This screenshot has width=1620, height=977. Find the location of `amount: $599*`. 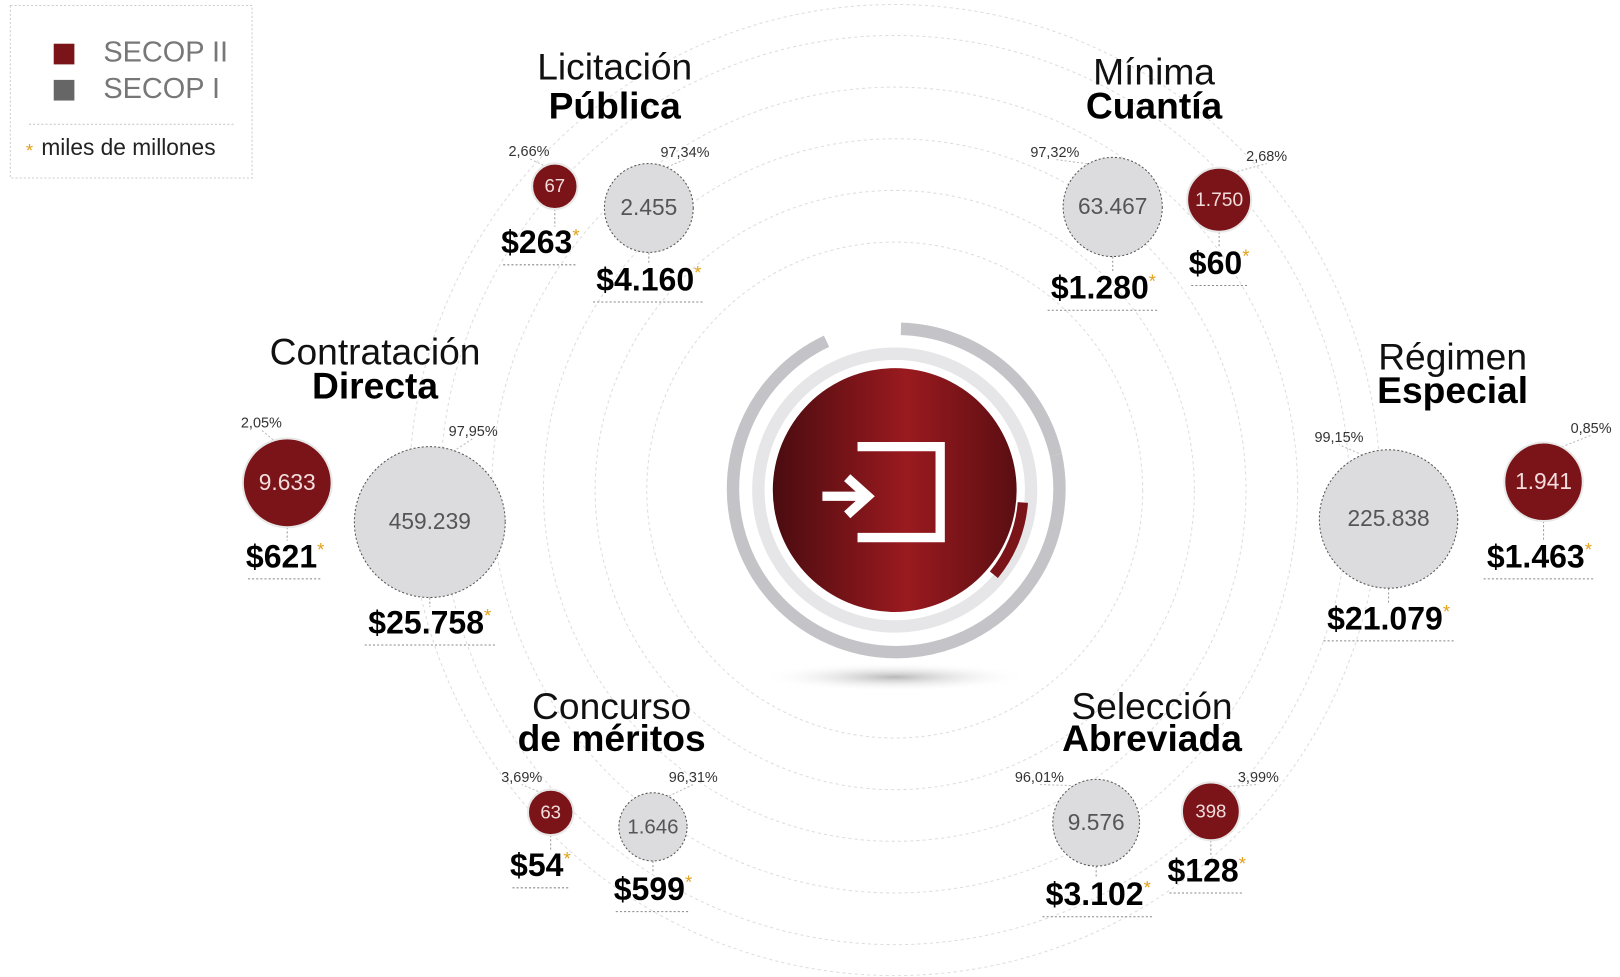

amount: $599* is located at coordinates (653, 889).